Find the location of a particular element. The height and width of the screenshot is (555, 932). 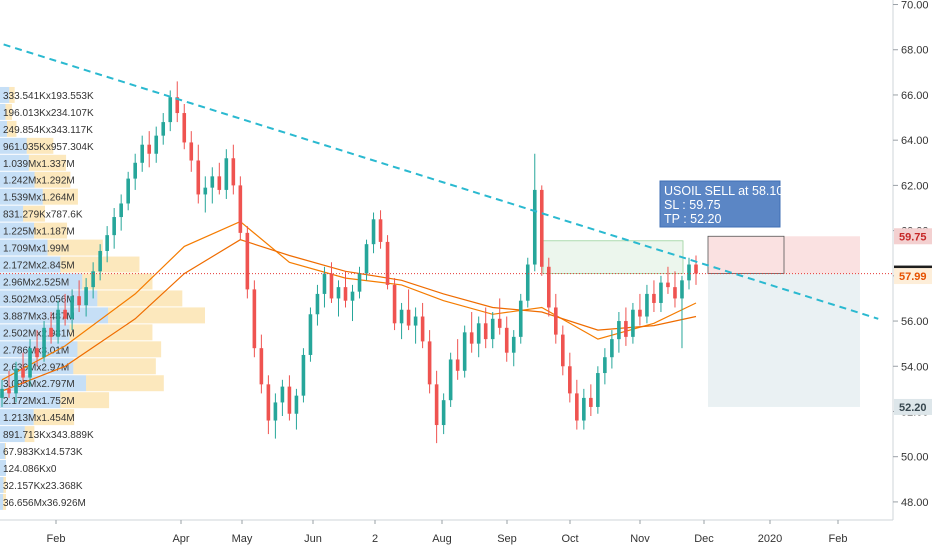

annotation-line: SL : 59.75 is located at coordinates (692, 205).